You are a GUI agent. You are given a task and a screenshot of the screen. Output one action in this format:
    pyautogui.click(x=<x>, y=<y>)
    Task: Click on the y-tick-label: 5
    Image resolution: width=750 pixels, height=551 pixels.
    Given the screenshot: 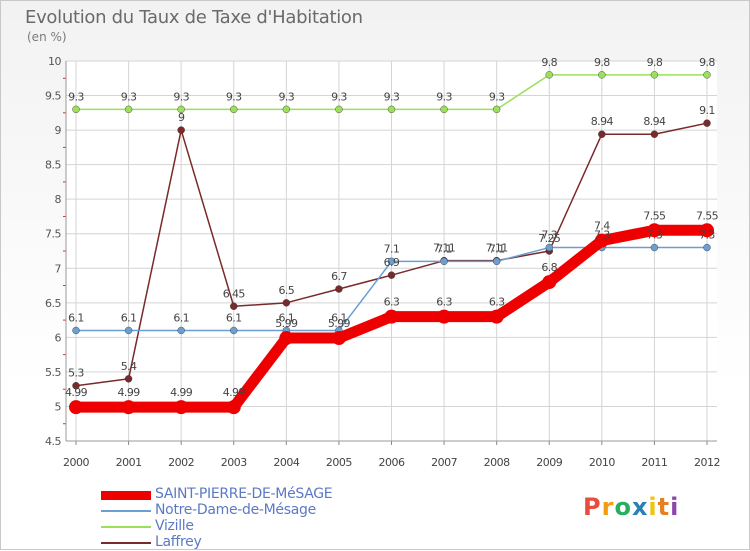 What is the action you would take?
    pyautogui.click(x=58, y=406)
    